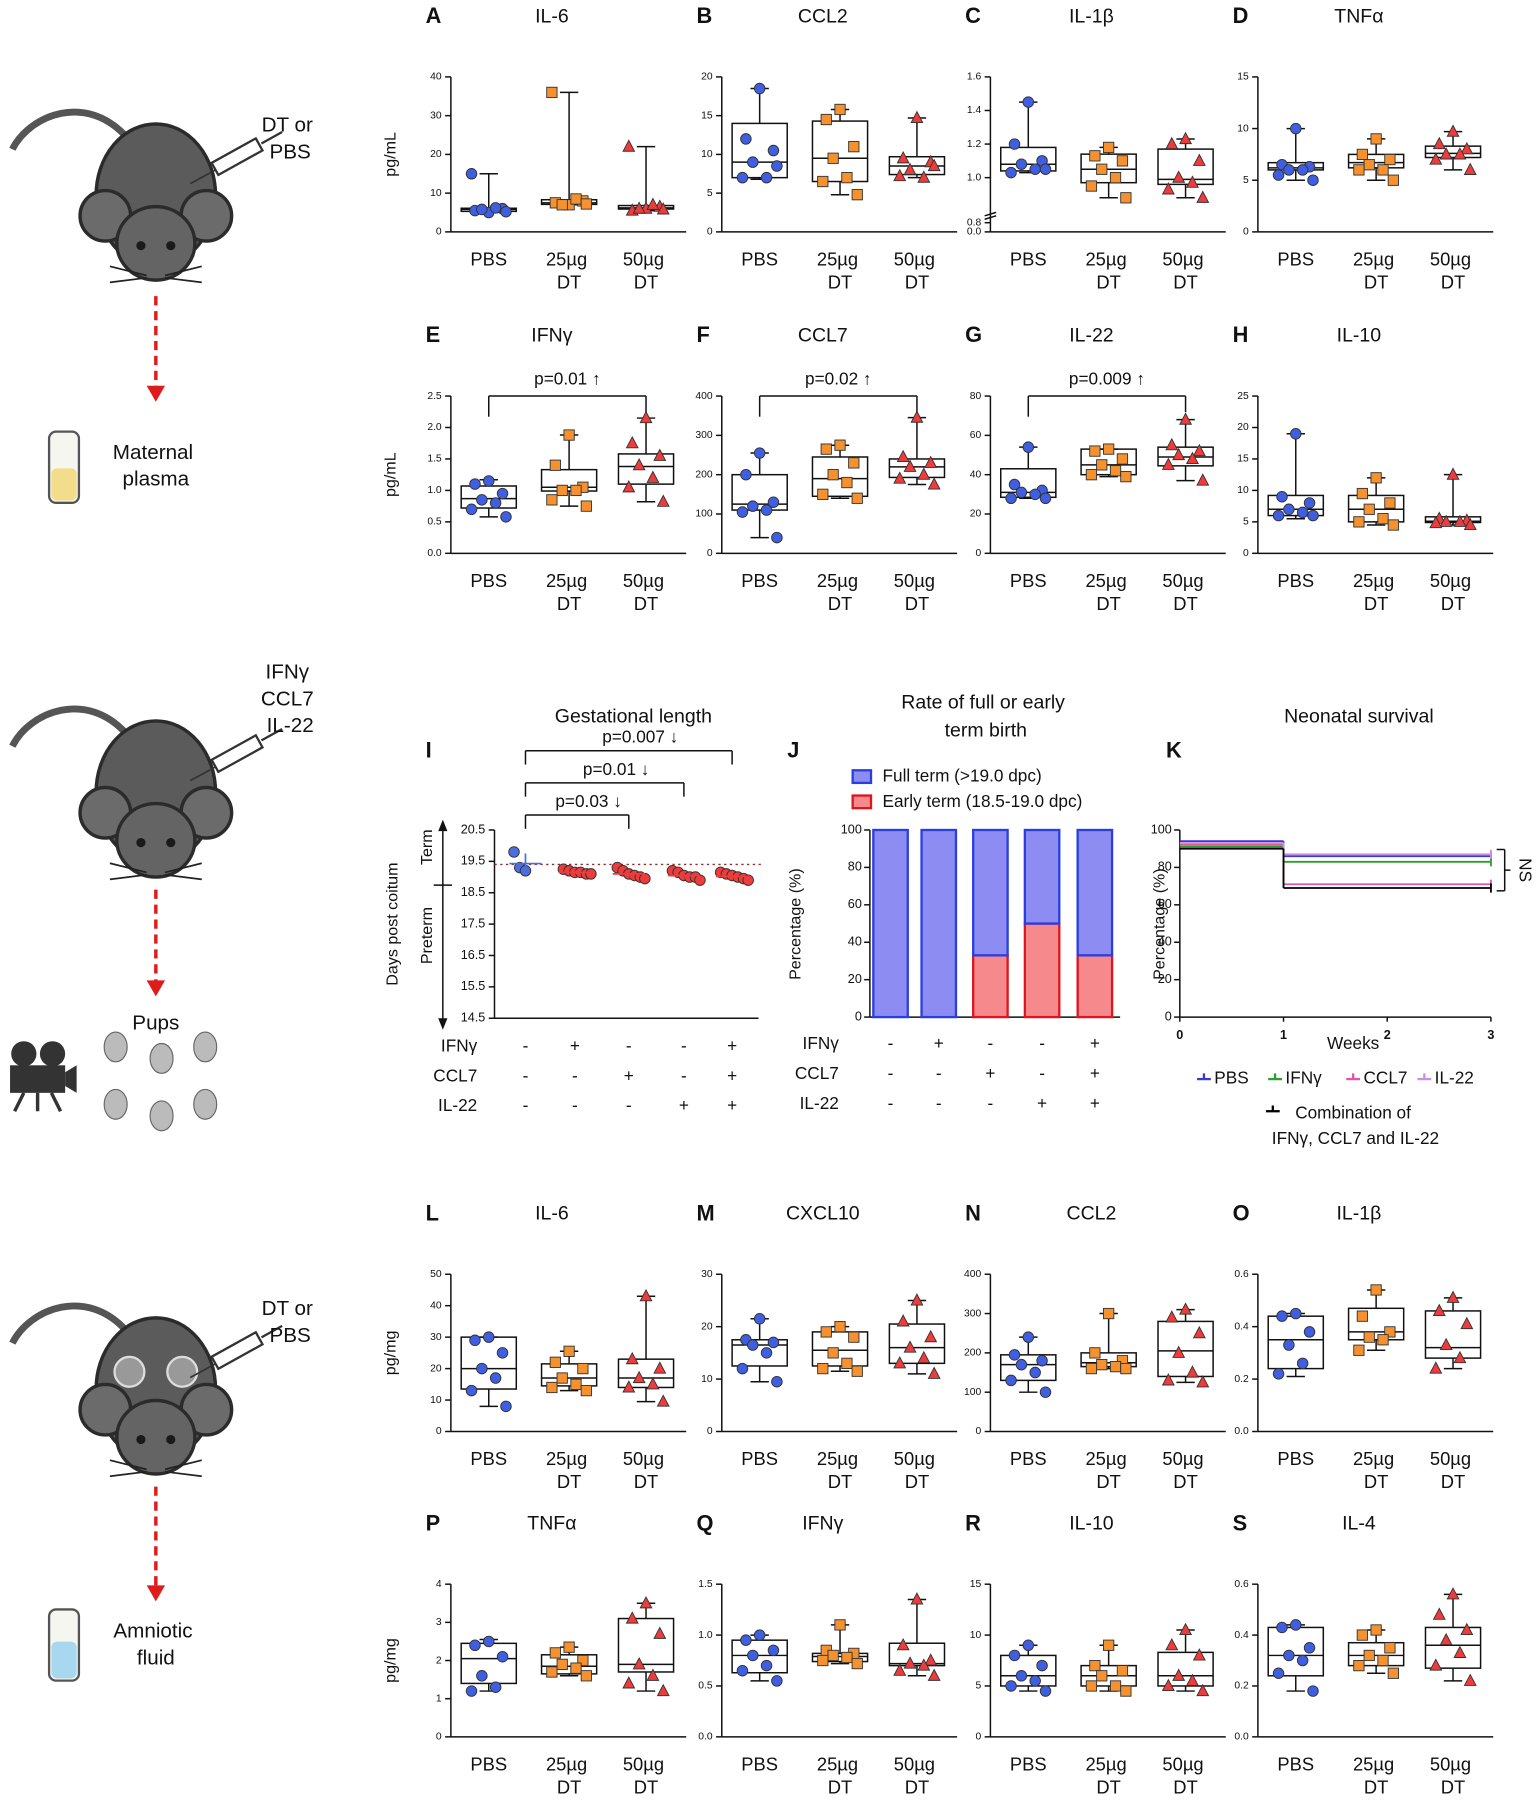 This screenshot has width=1540, height=1800. I want to click on y-tick-label: 200, so click(703, 474).